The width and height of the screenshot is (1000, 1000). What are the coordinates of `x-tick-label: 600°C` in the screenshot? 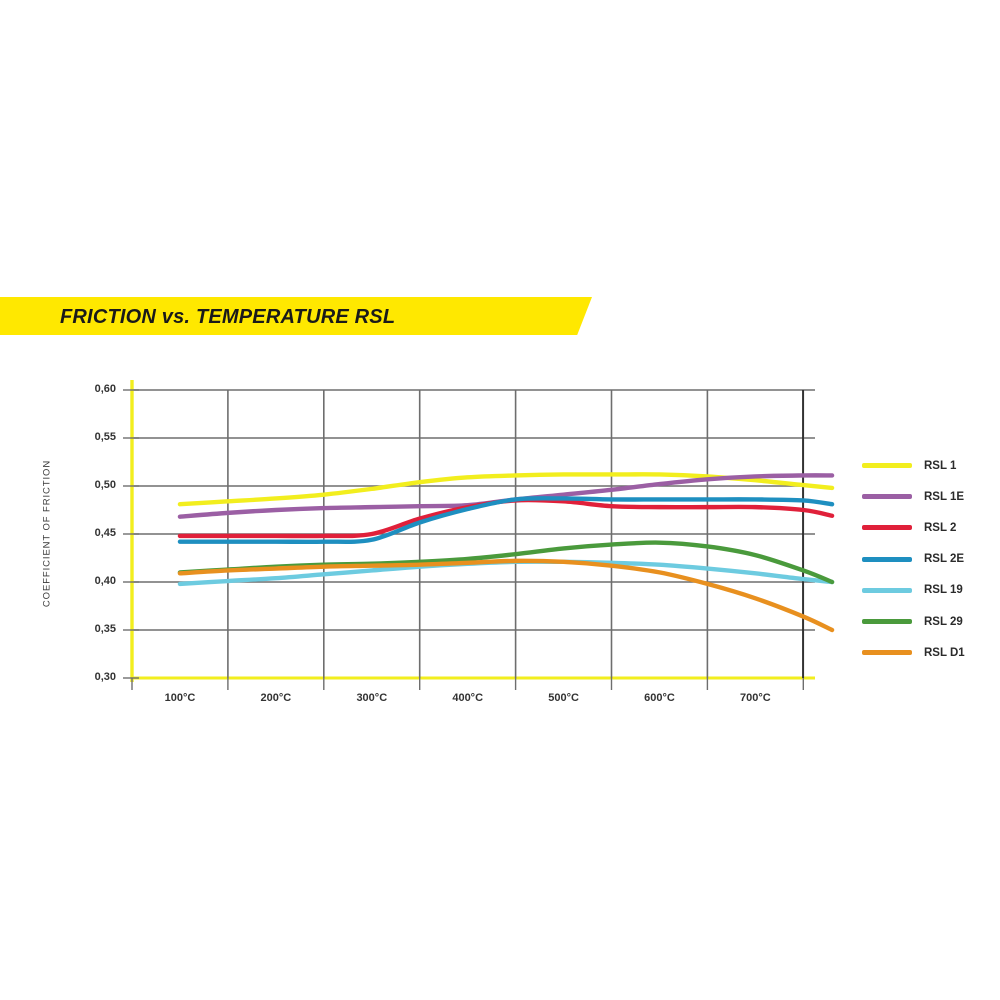 It's located at (659, 698).